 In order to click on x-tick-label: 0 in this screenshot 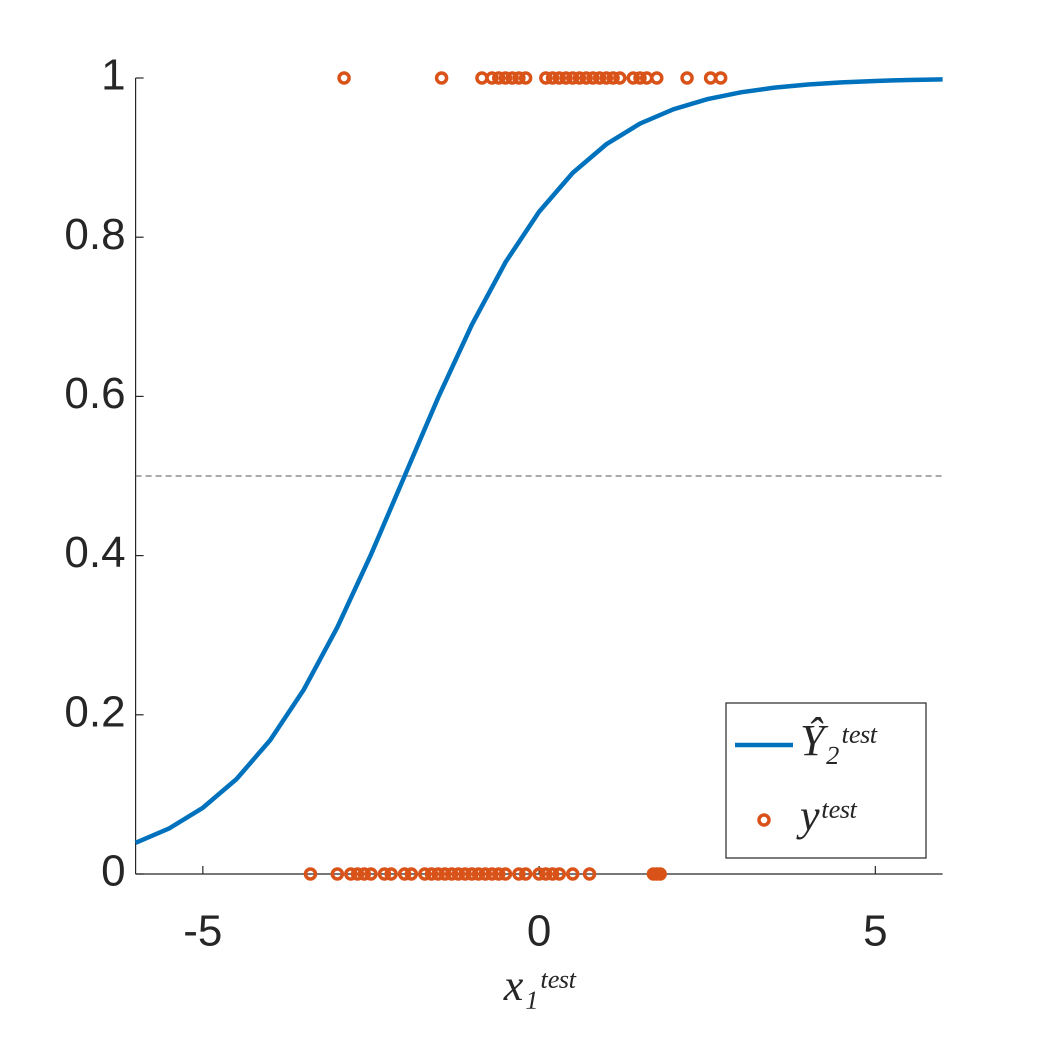, I will do `click(539, 931)`.